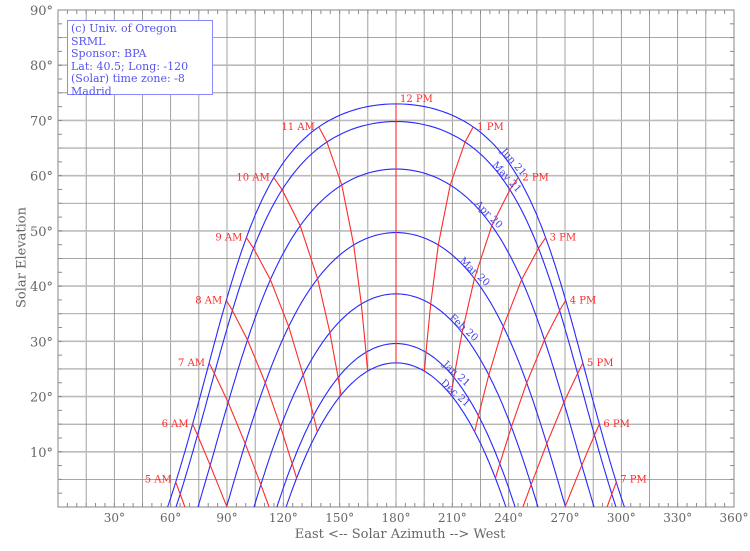 The image size is (750, 551). Describe the element at coordinates (191, 363) in the screenshot. I see `hour-label: 7 AM` at that location.